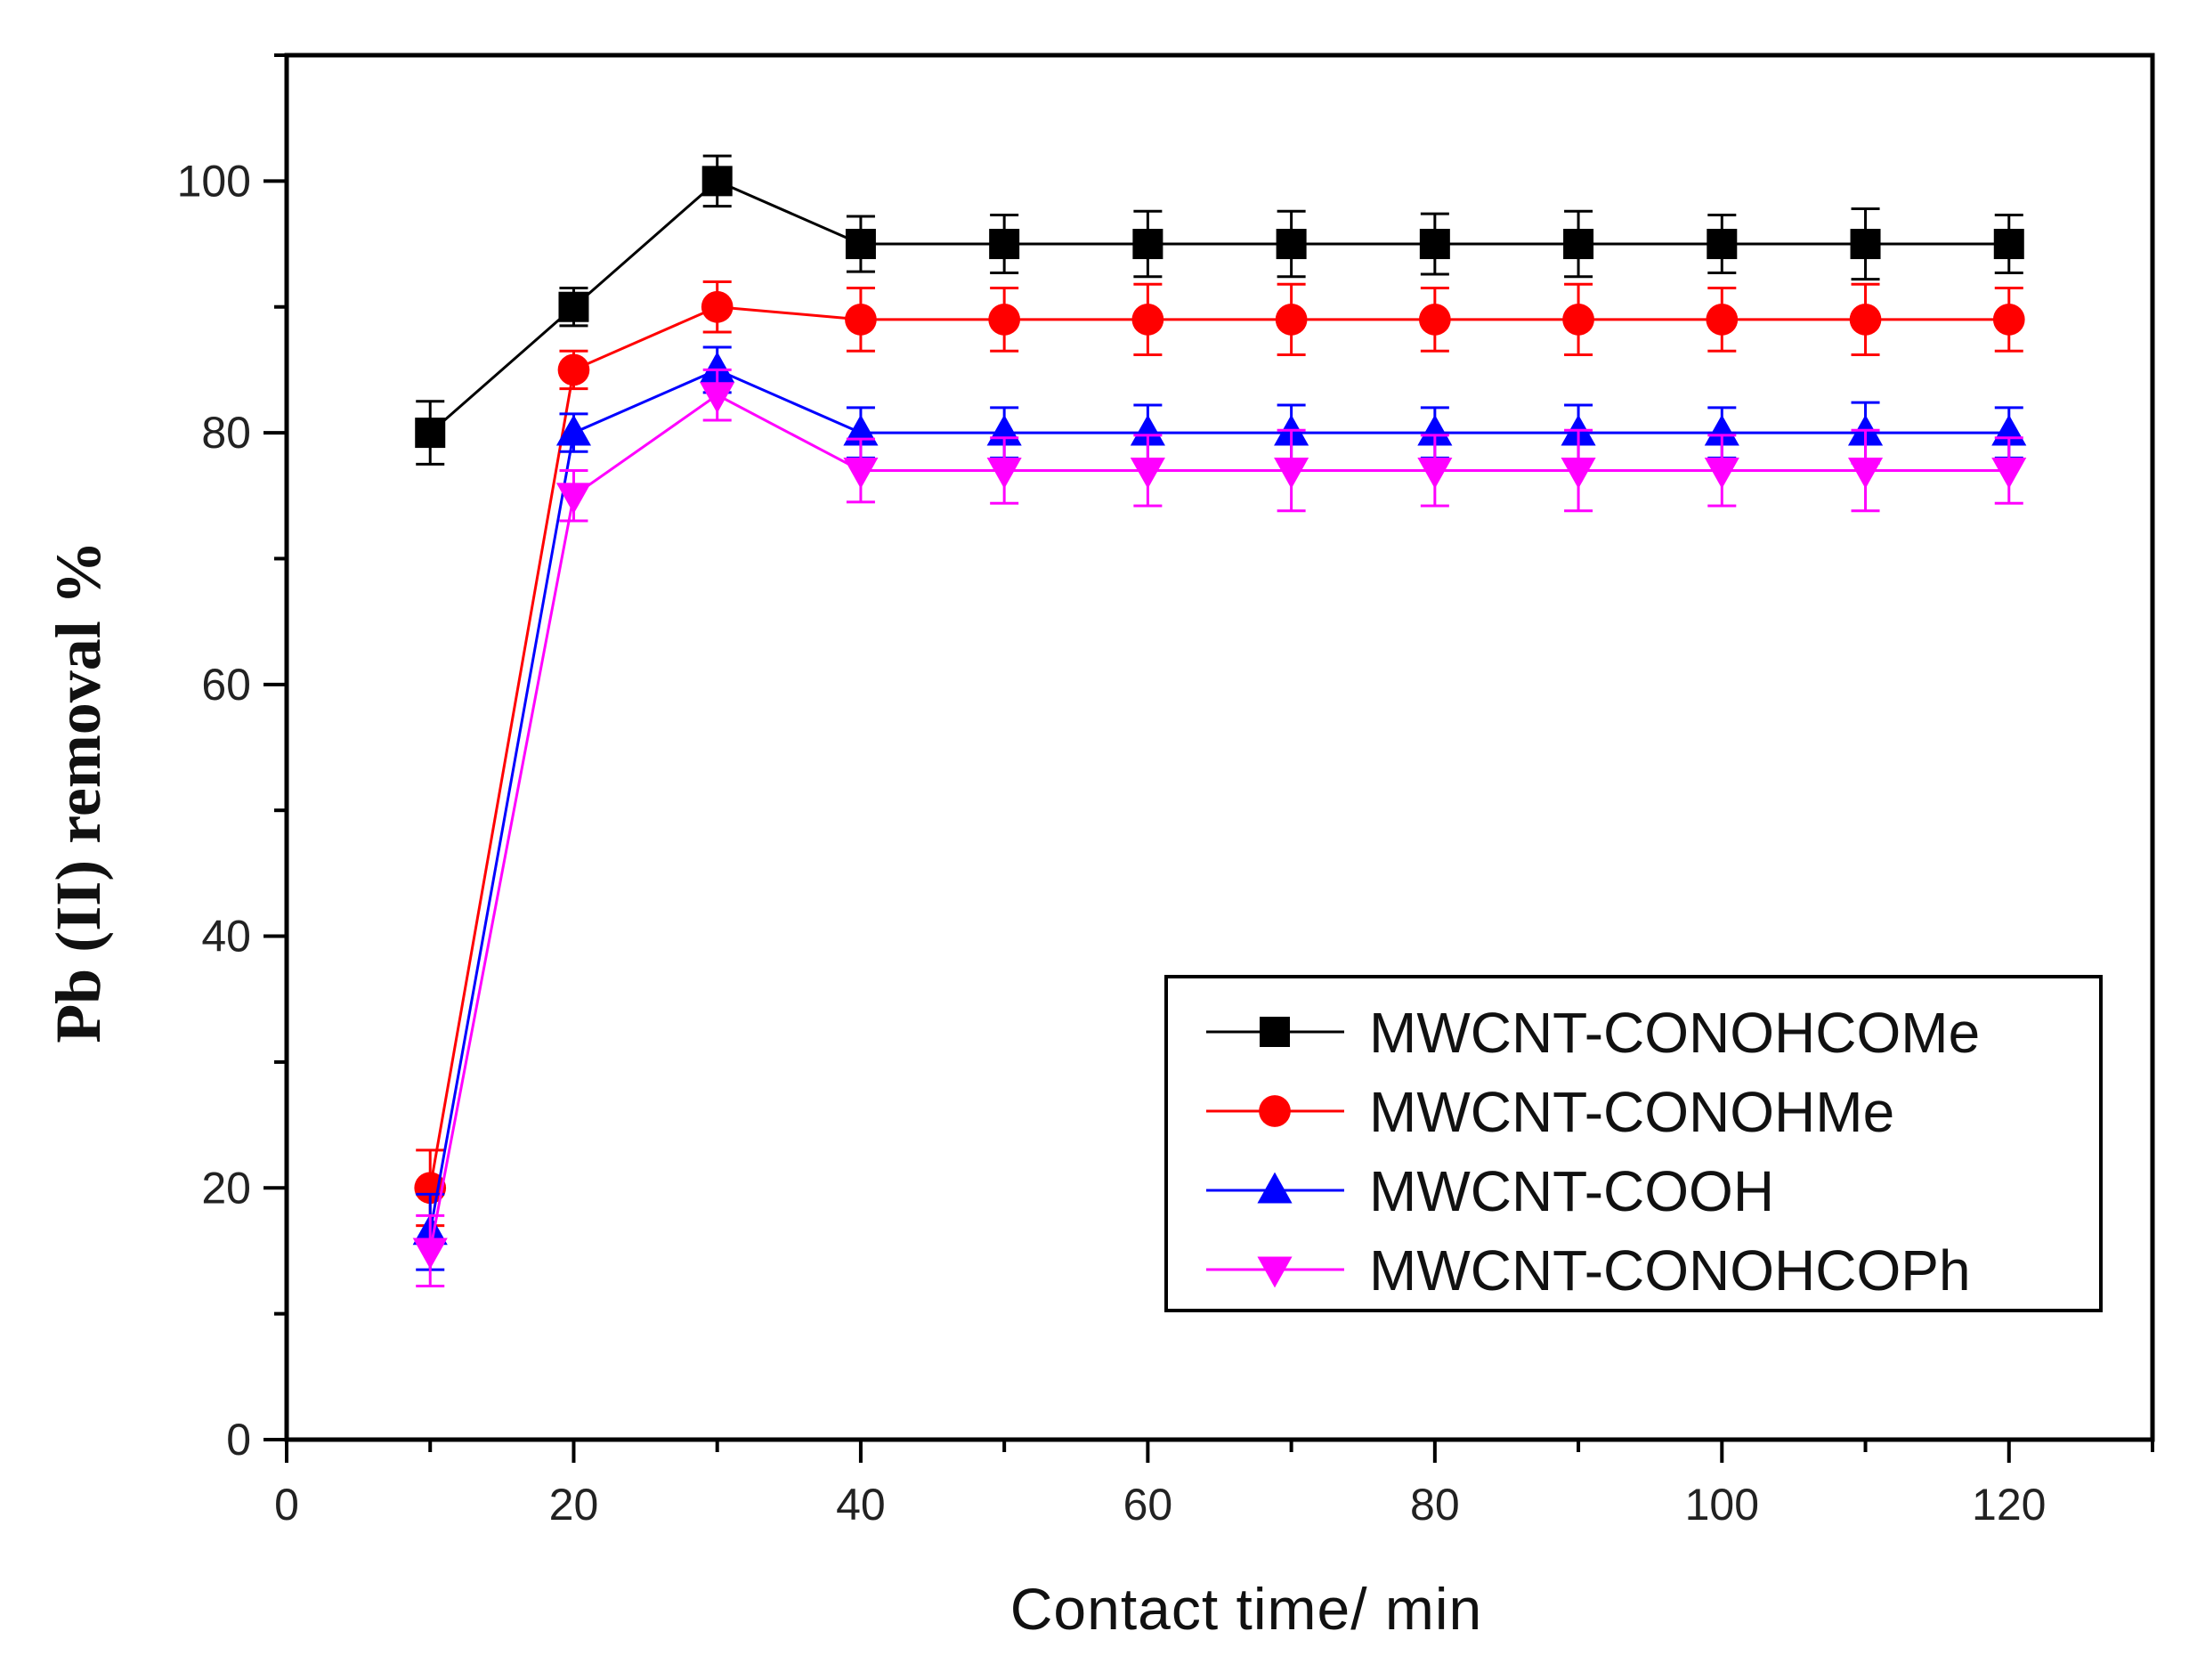  I want to click on y-axis: 0 20 40 60 80 100, so click(232, 759).